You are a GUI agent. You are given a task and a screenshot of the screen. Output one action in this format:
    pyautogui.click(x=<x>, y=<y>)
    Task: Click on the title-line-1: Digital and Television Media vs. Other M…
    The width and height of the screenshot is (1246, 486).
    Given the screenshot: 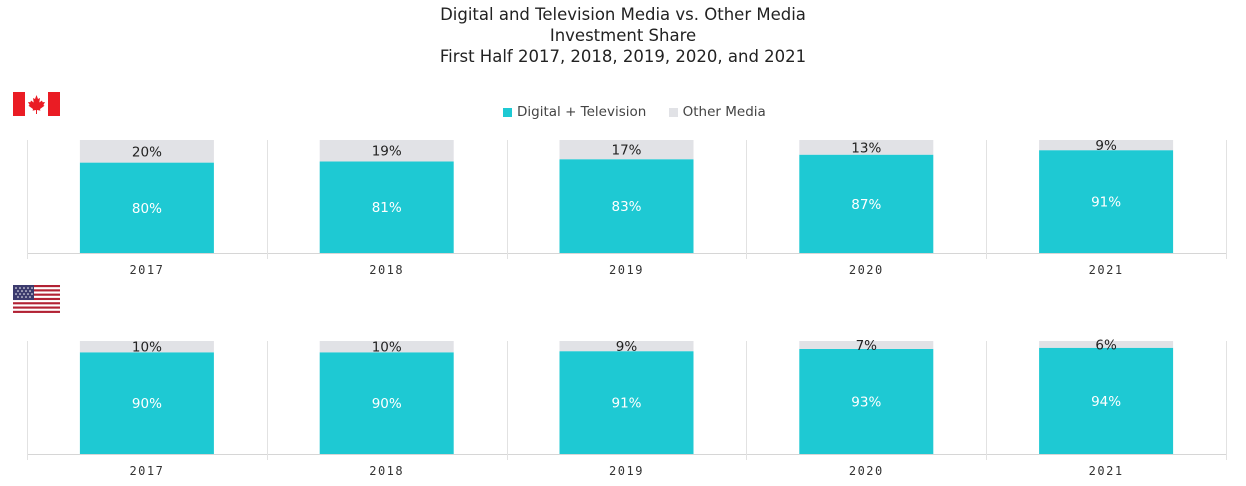 What is the action you would take?
    pyautogui.click(x=623, y=14)
    